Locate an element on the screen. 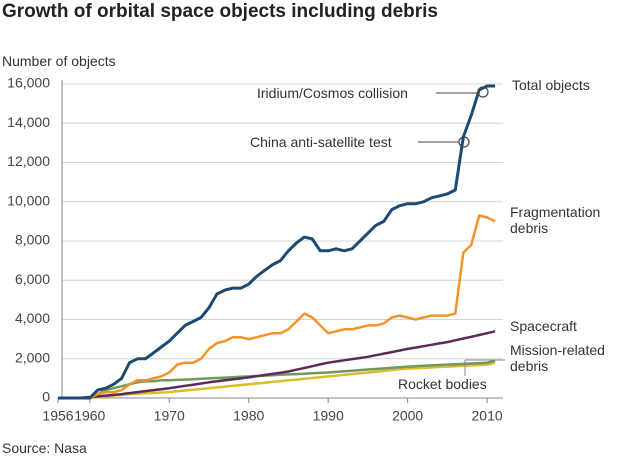  x-tick-label: 2010 is located at coordinates (487, 416).